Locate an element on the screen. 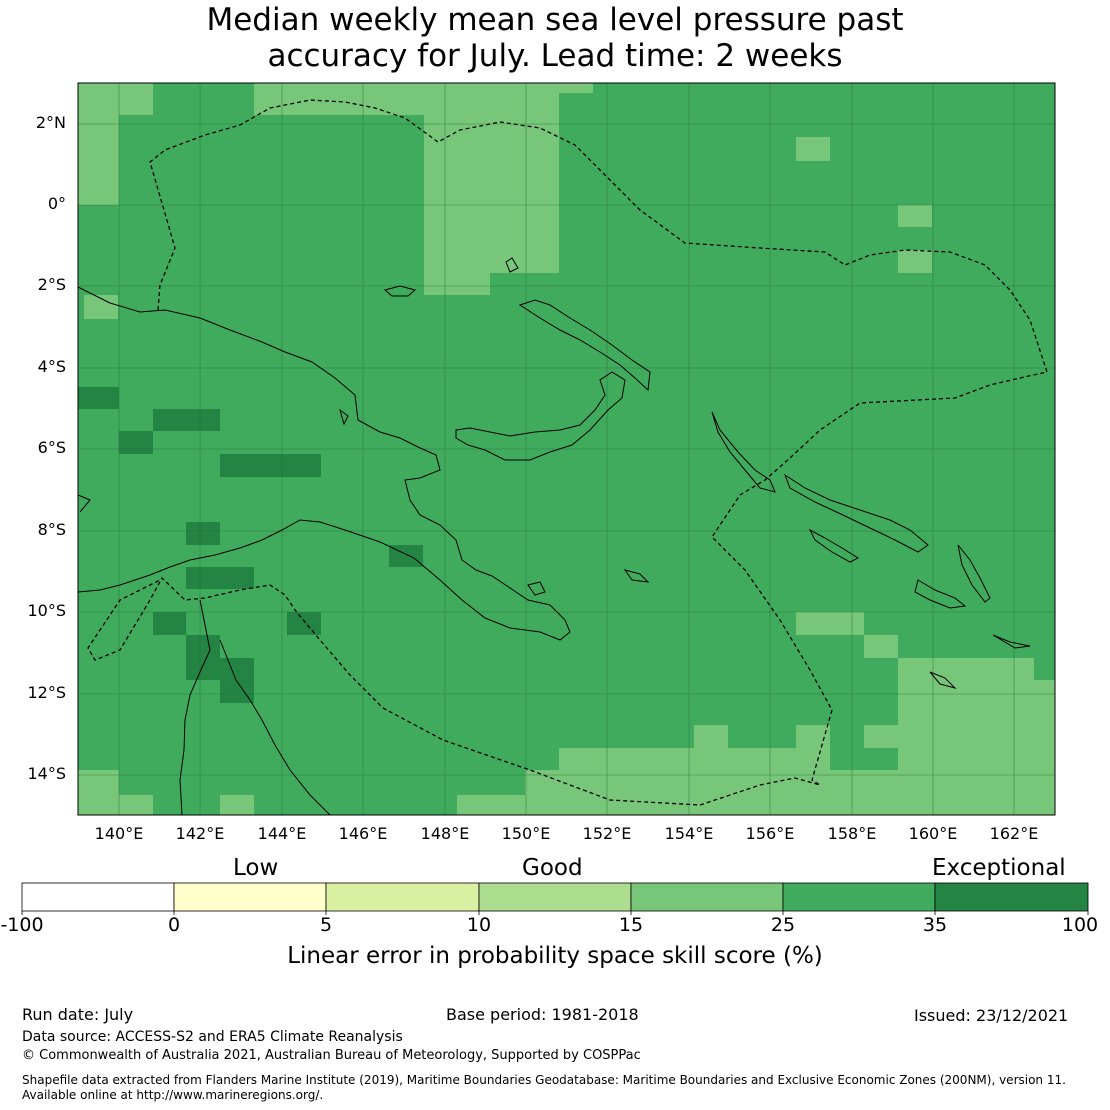 This screenshot has width=1110, height=1110. issued-date: Issued: 23/12/2021 is located at coordinates (991, 1015).